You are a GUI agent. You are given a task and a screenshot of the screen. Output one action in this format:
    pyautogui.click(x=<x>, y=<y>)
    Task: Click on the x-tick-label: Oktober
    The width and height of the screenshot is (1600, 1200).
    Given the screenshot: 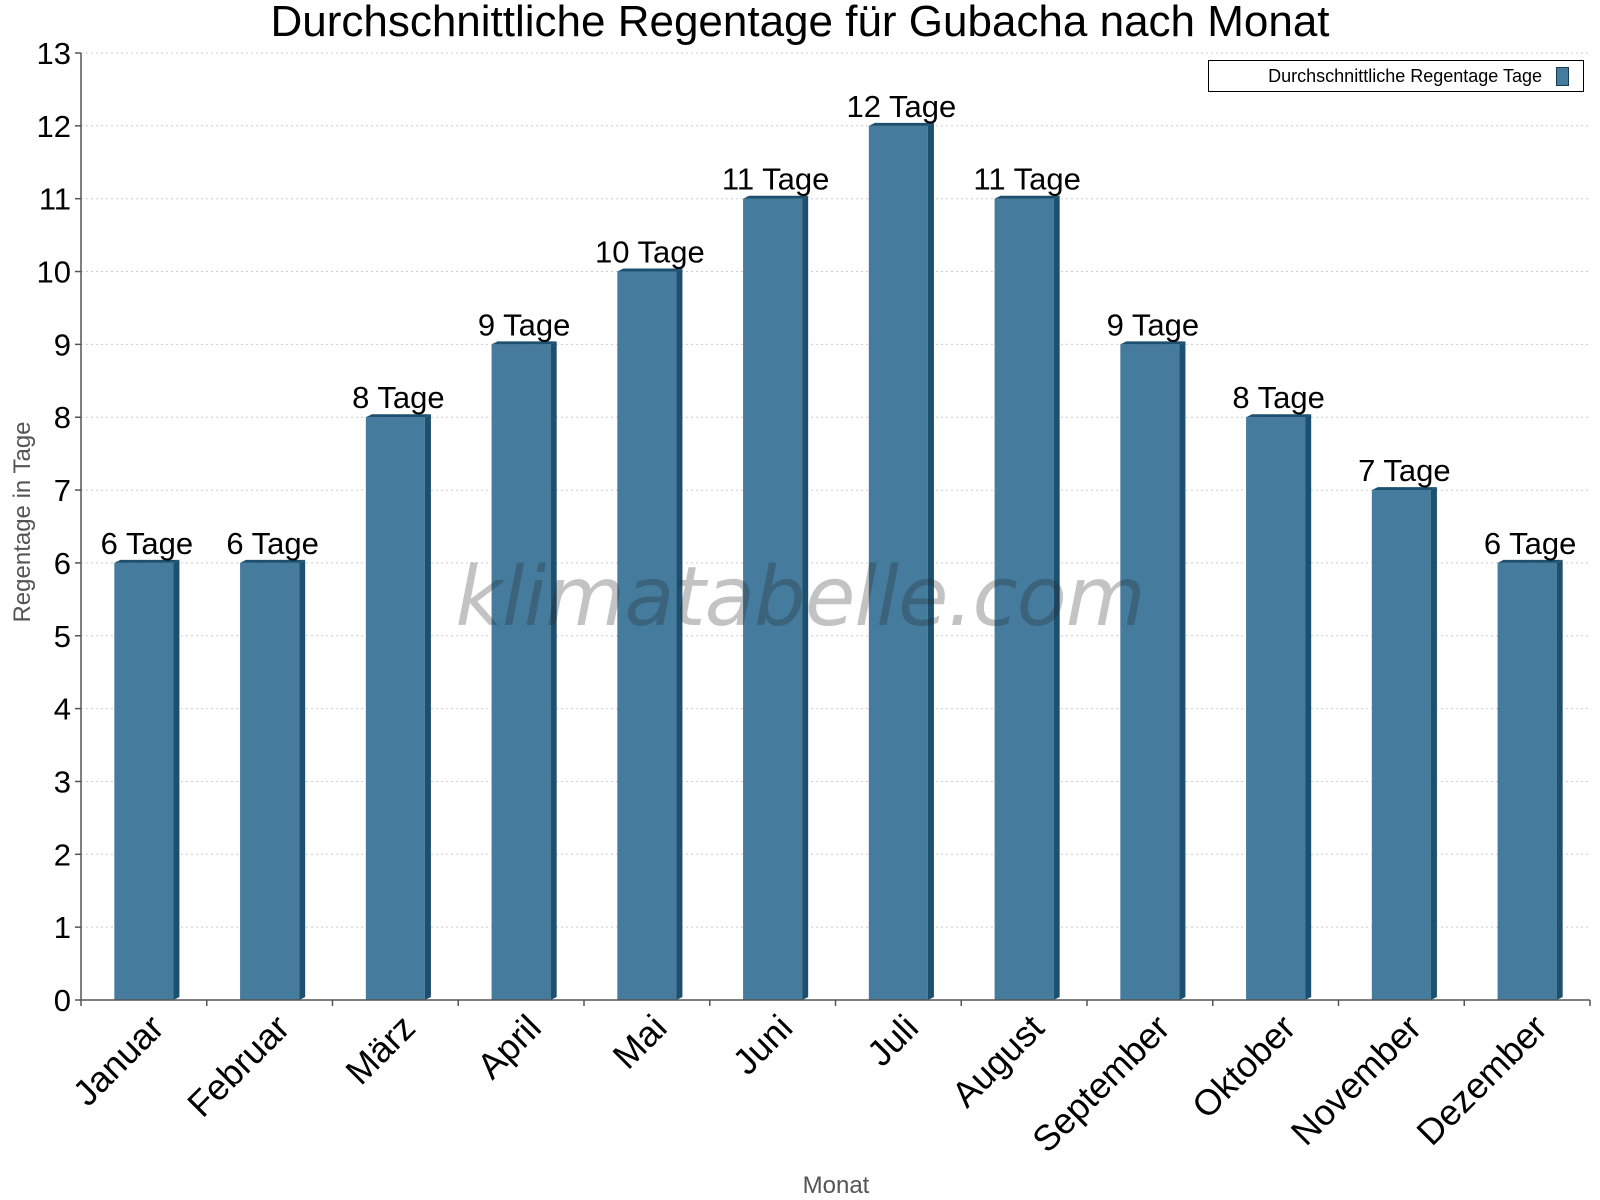 What is the action you would take?
    pyautogui.click(x=1244, y=1067)
    